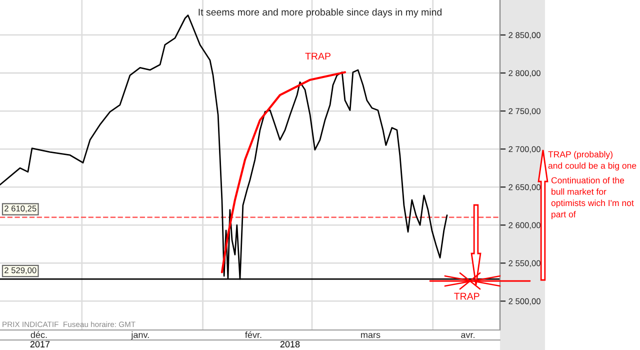  Describe the element at coordinates (139, 335) in the screenshot. I see `x-tick-label: janv.` at that location.